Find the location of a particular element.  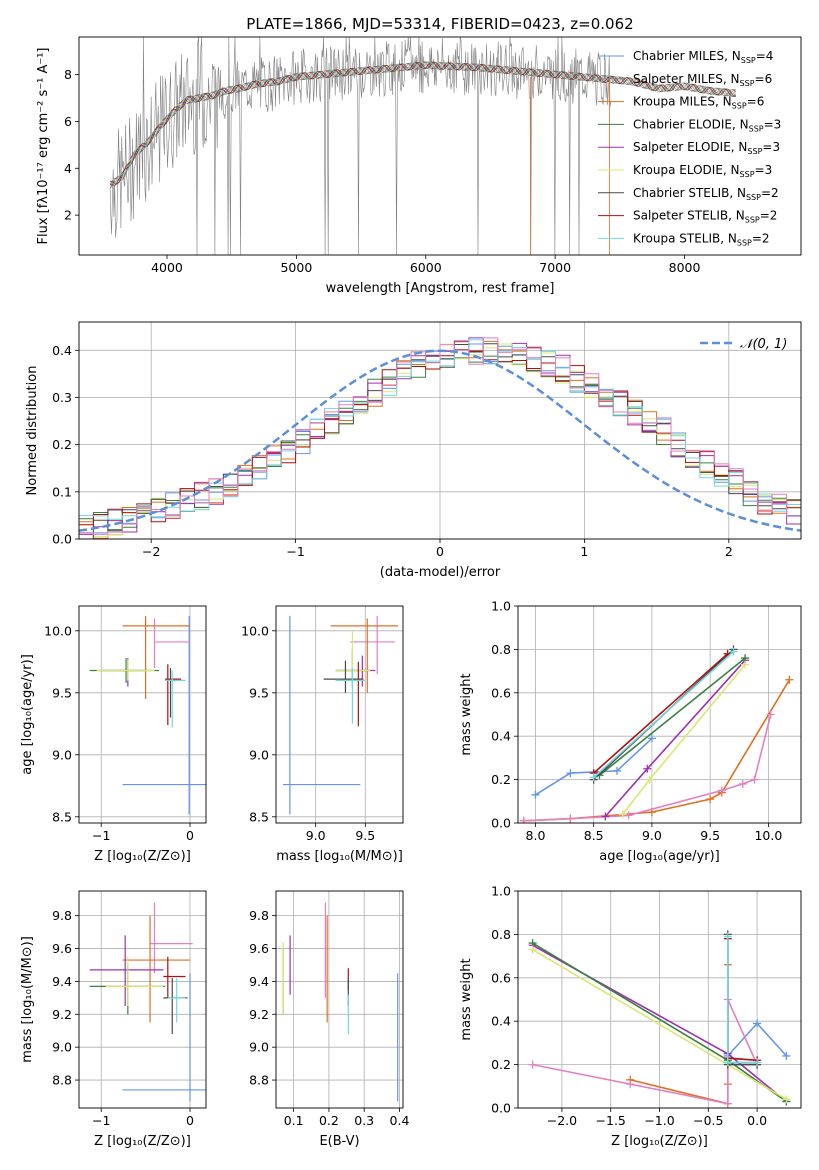

x-tick-label: −1 is located at coordinates (101, 1120).